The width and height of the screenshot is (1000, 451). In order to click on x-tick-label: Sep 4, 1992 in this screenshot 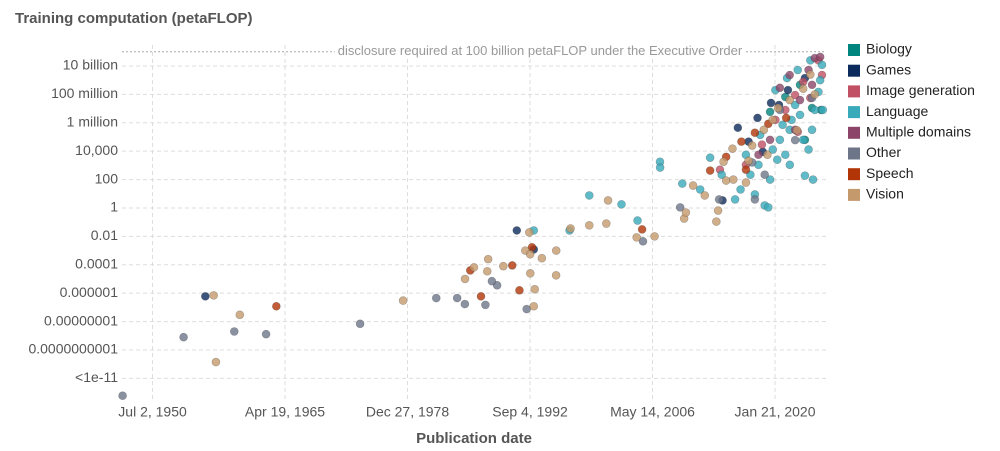, I will do `click(530, 412)`.